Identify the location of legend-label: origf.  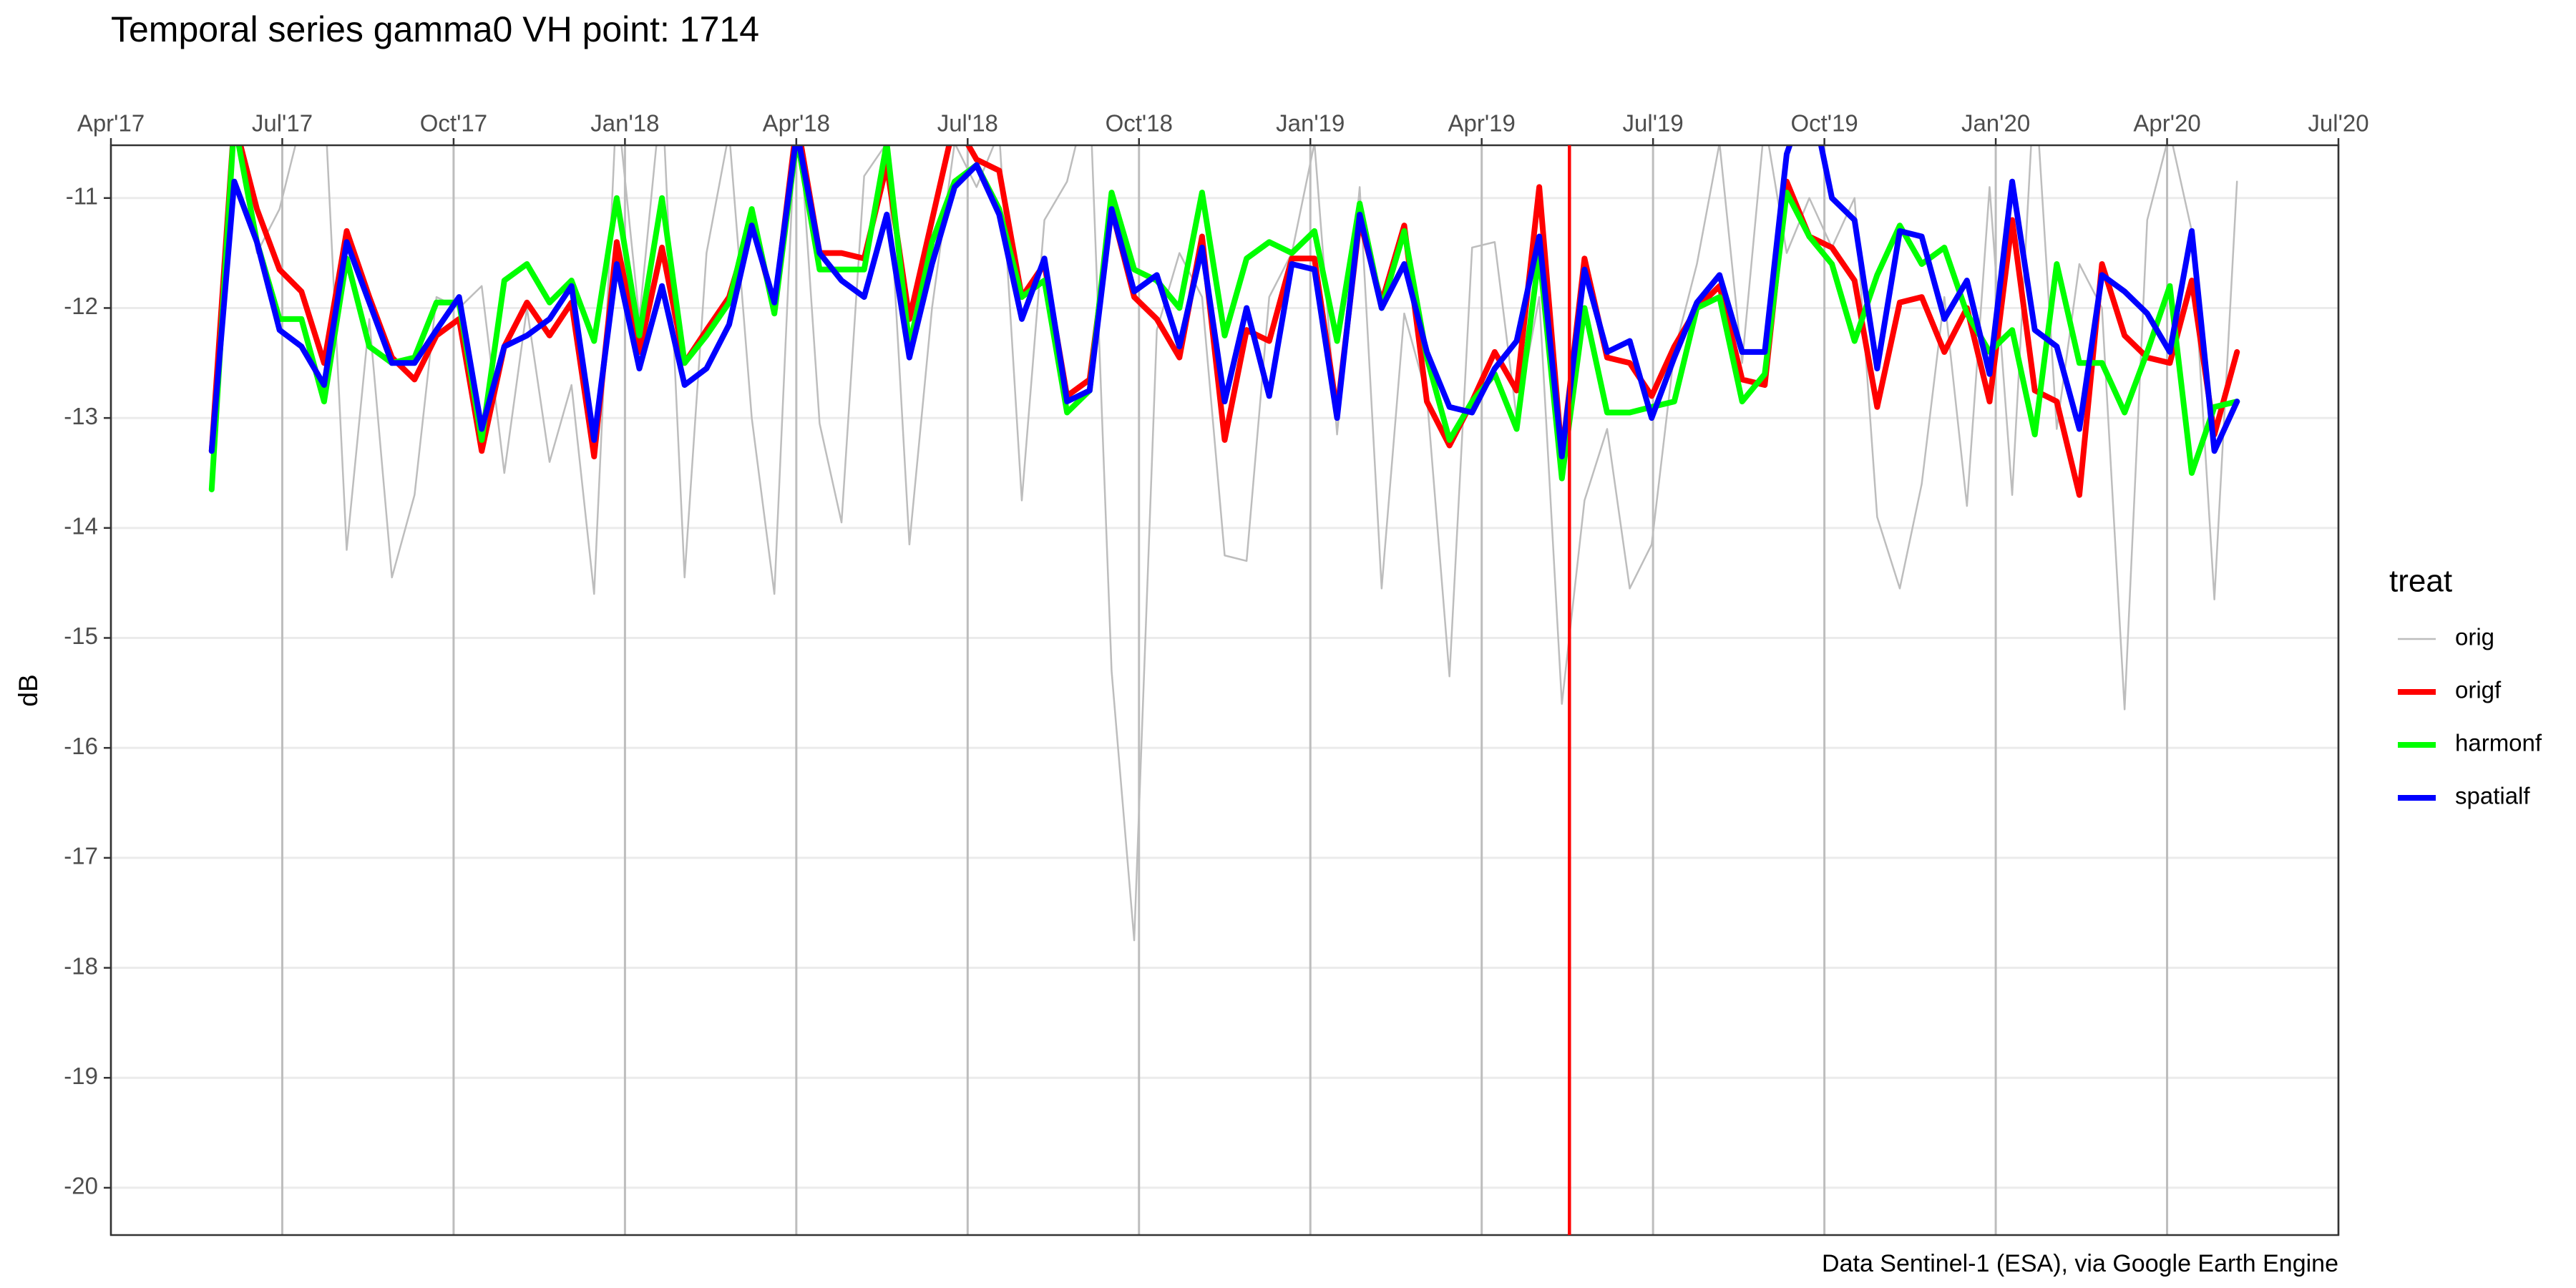
(2478, 690).